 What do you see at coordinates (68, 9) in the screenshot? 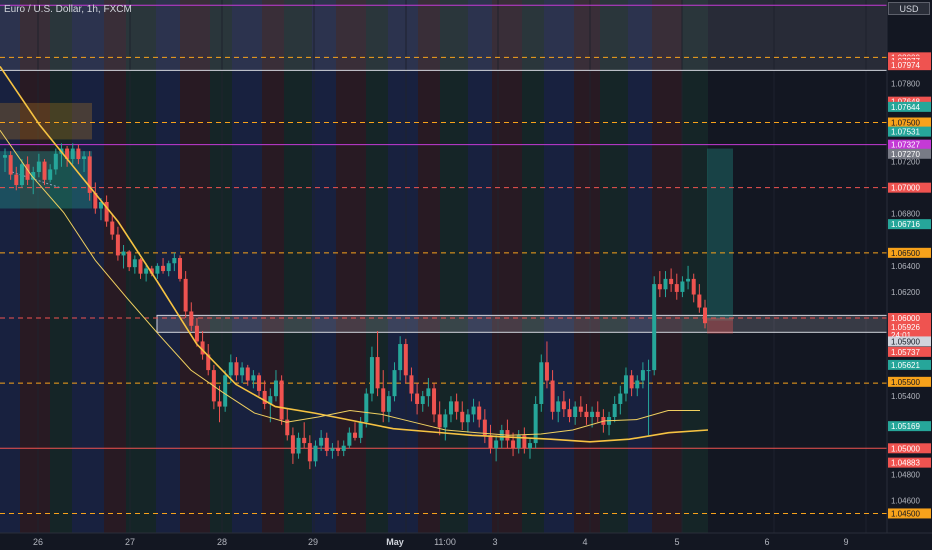
I see `chart-title: Euro / U.S. Dollar, 1h, FXCM` at bounding box center [68, 9].